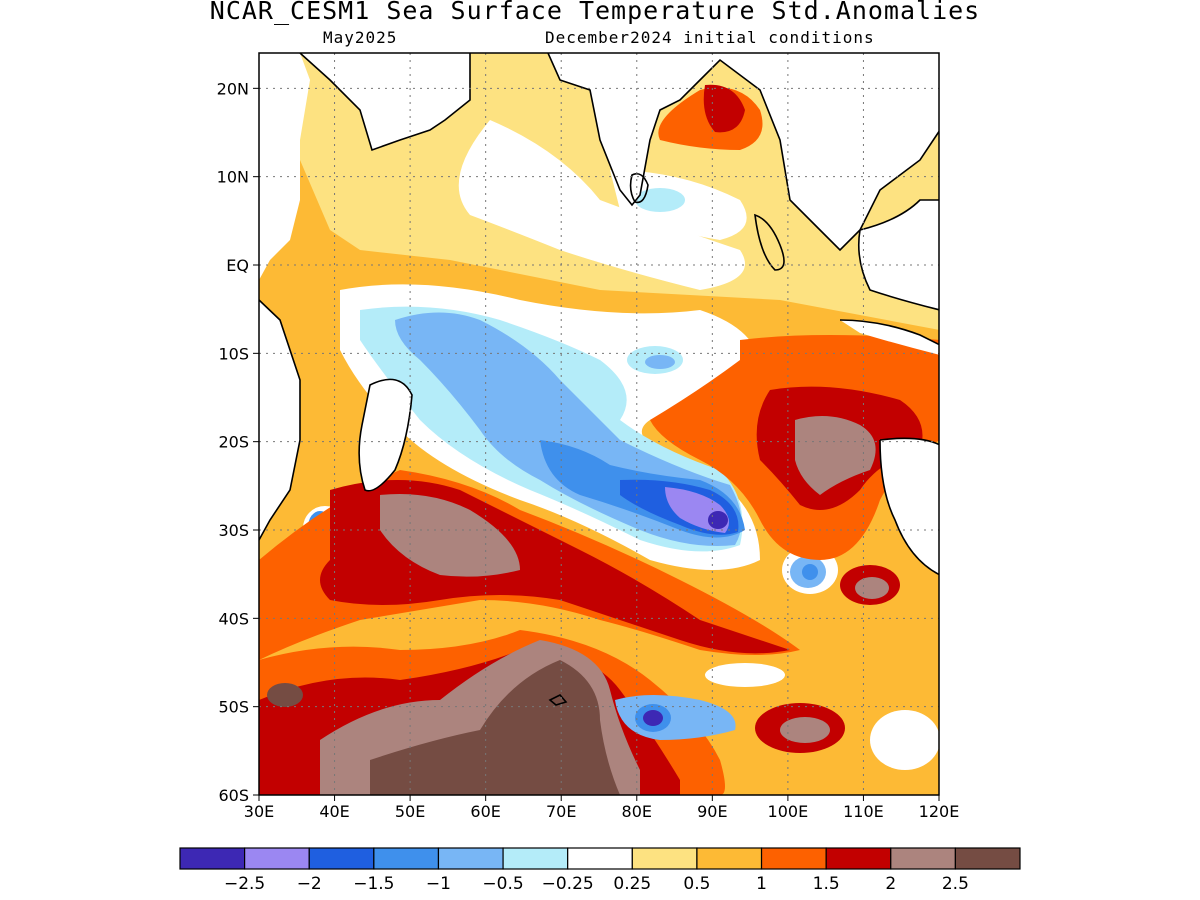 This screenshot has width=1200, height=900. What do you see at coordinates (602, 811) in the screenshot?
I see `longitude-labels: 30E 40E 50E 60E 70E 80E 90E 100E 110E 120E` at bounding box center [602, 811].